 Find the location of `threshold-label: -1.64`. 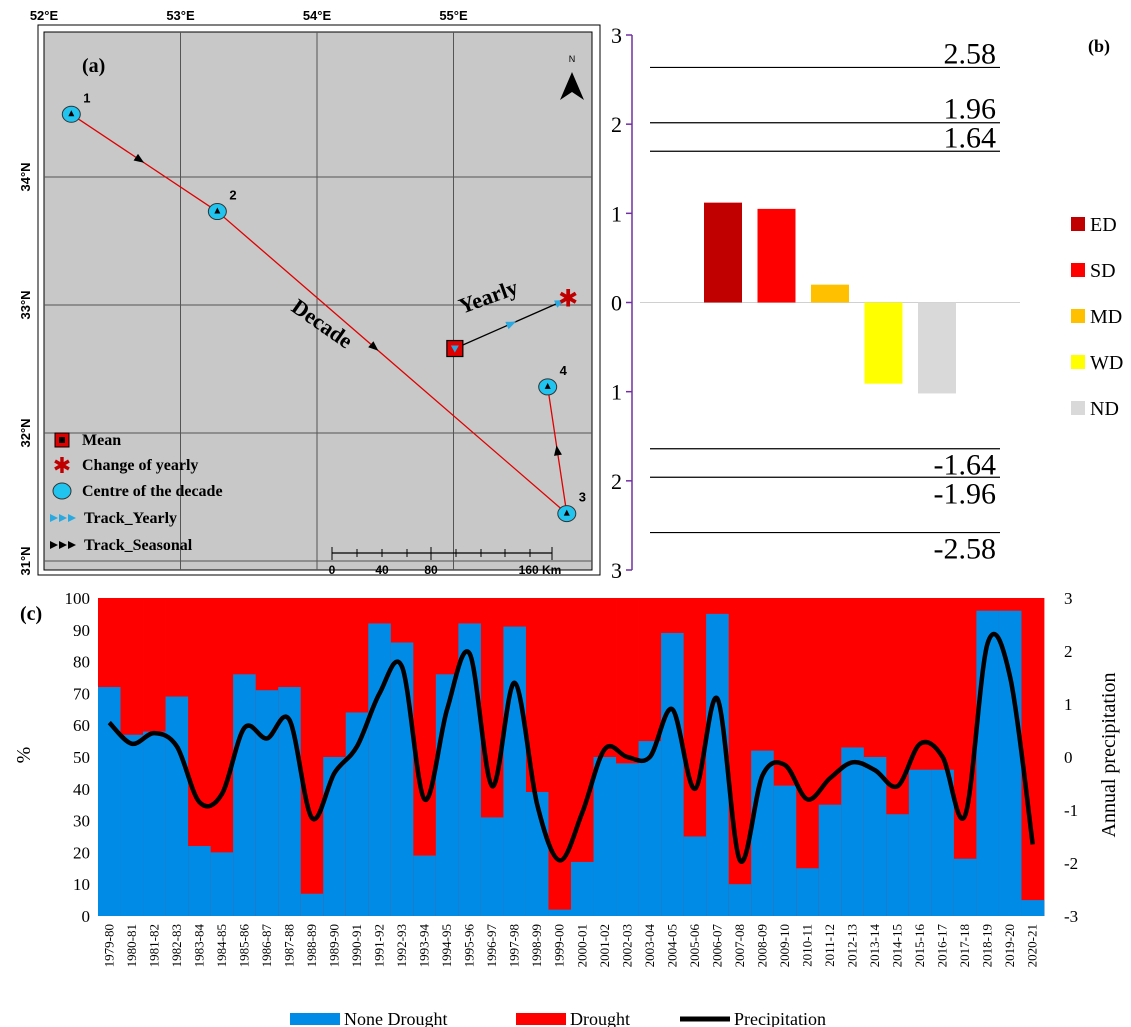

threshold-label: -1.64 is located at coordinates (965, 465).